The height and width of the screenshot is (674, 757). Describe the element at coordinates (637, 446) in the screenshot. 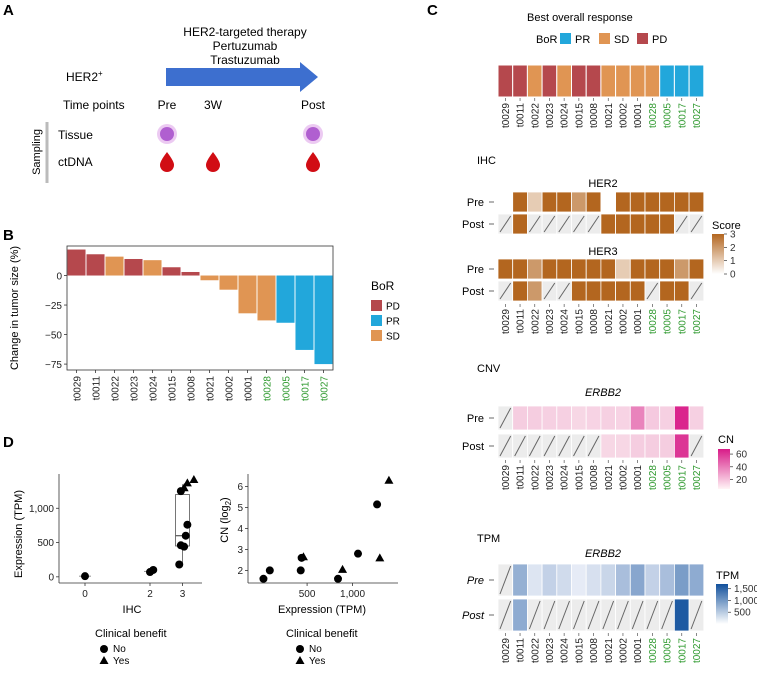

I see `cnv-cell-post-t0001` at that location.